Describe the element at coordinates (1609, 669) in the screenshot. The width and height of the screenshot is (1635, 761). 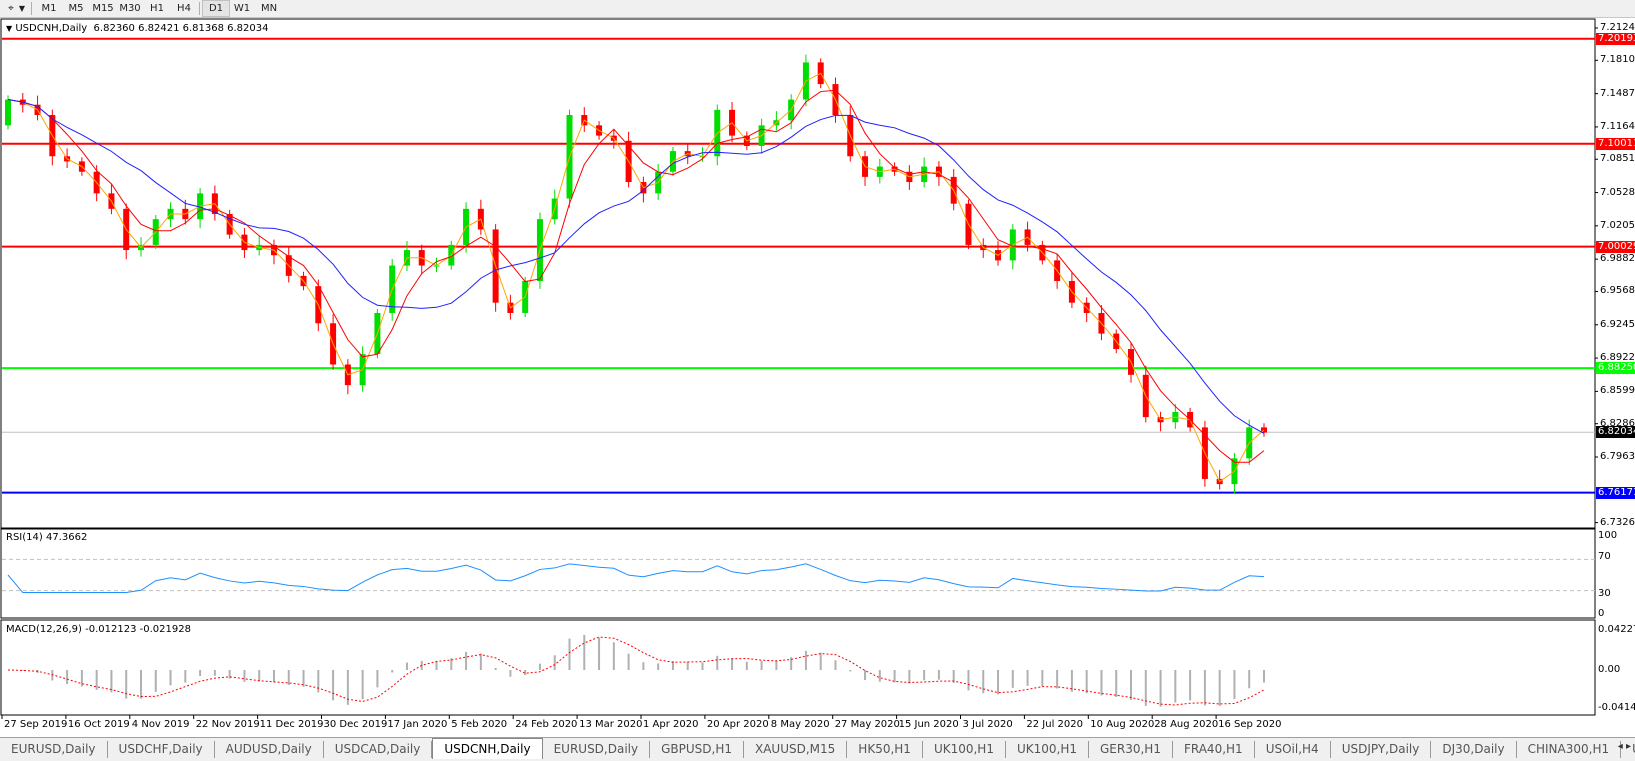
I see `macd-tick-label: 0.00` at that location.